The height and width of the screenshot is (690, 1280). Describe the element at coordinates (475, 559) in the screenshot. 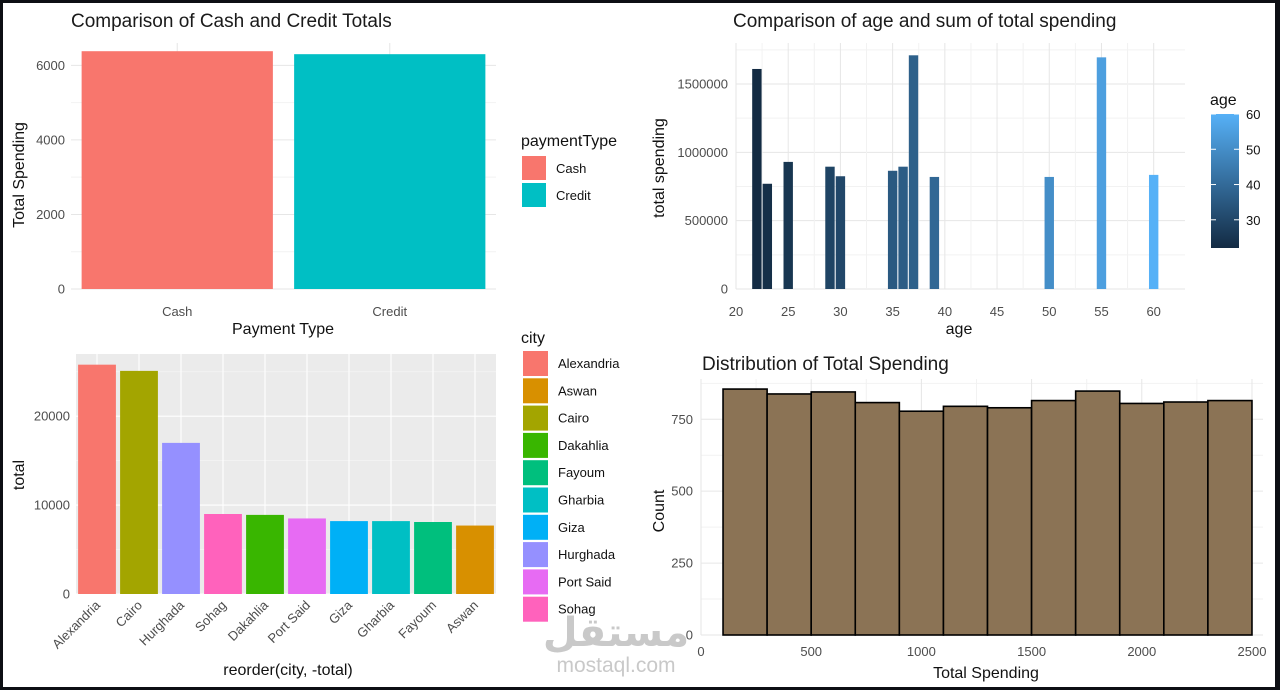

I see `city-bar-aswan` at that location.